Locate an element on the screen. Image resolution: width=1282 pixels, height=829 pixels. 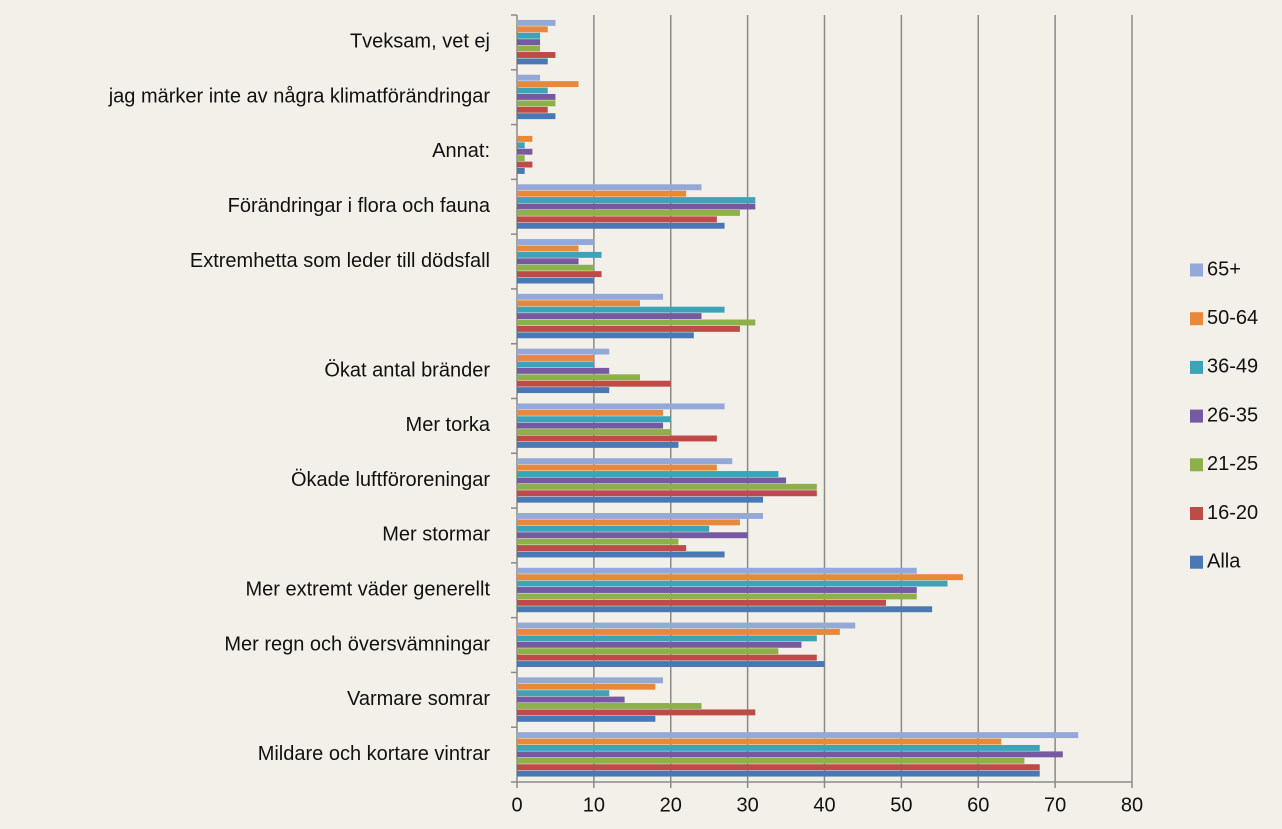
x-tick-label: 0 is located at coordinates (516, 805).